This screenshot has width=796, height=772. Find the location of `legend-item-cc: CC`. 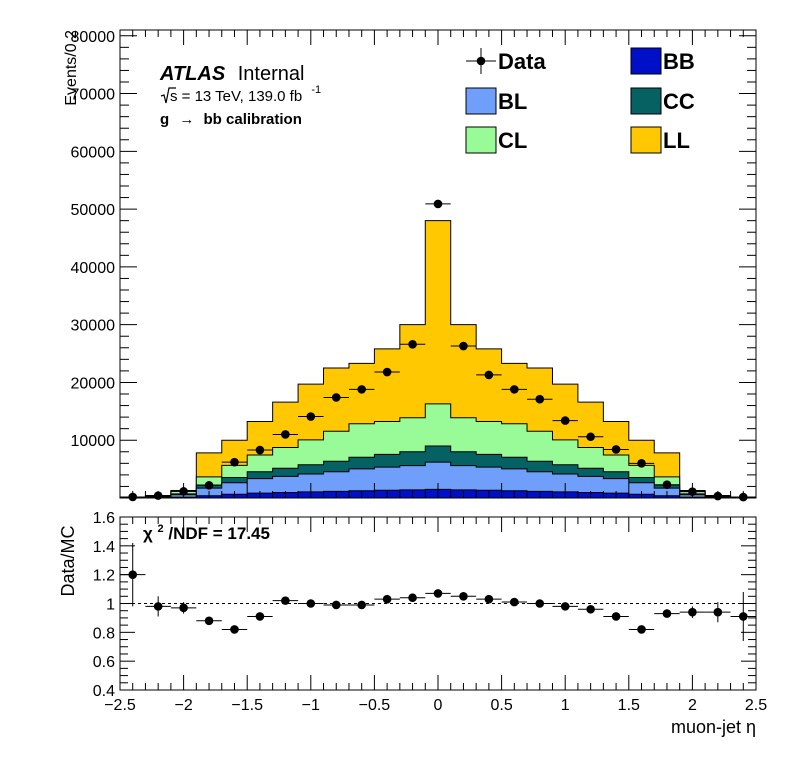

legend-item-cc: CC is located at coordinates (662, 101).